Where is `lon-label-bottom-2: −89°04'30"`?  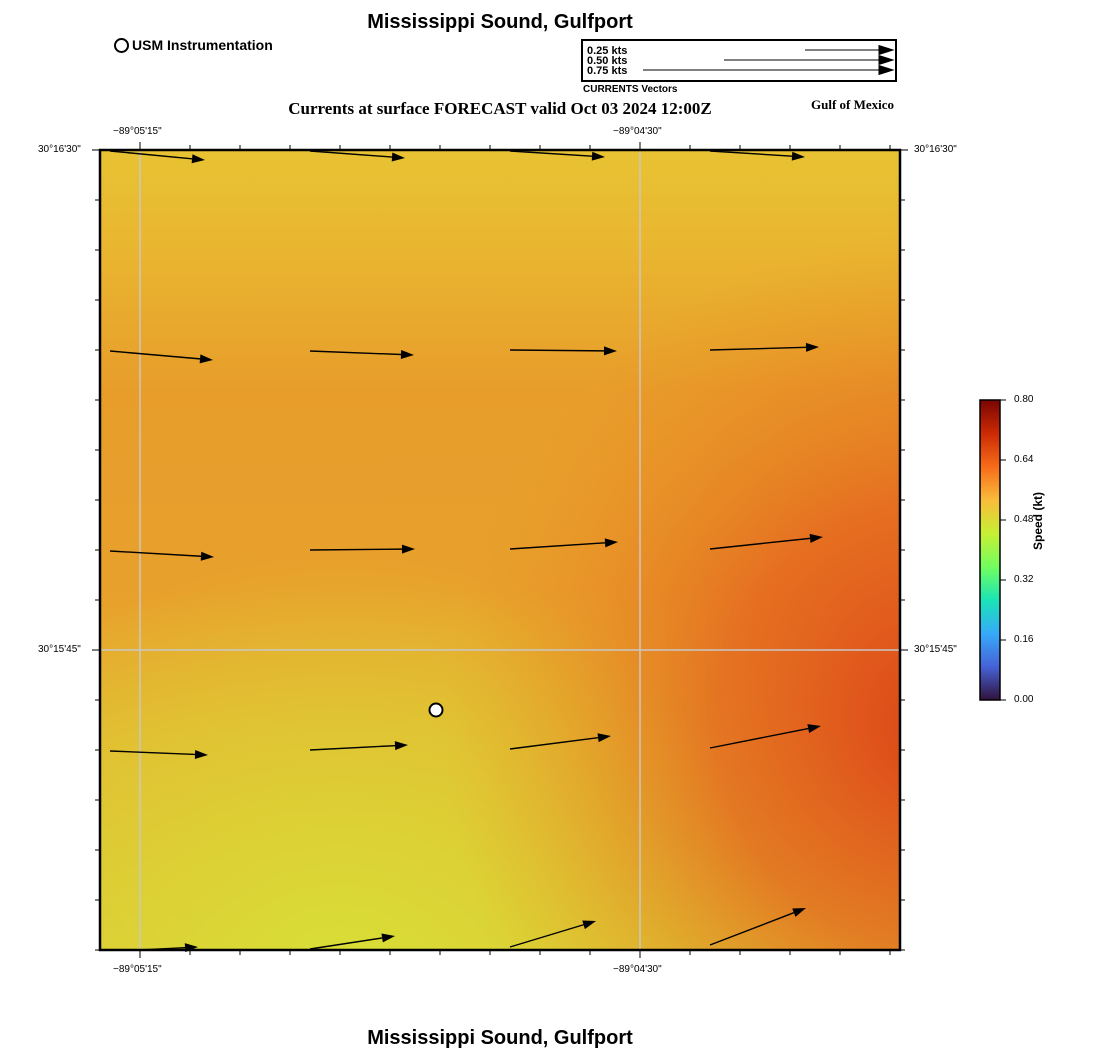 lon-label-bottom-2: −89°04'30" is located at coordinates (637, 969).